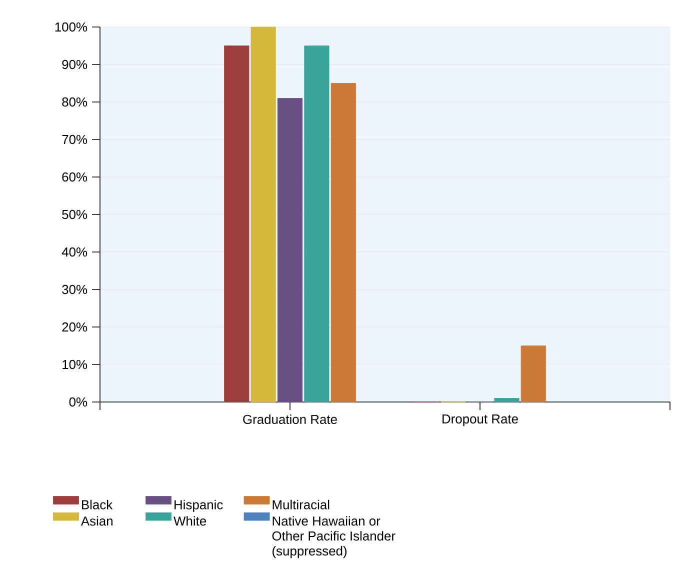 This screenshot has height=569, width=684. I want to click on y-tick-label: 40%, so click(75, 252).